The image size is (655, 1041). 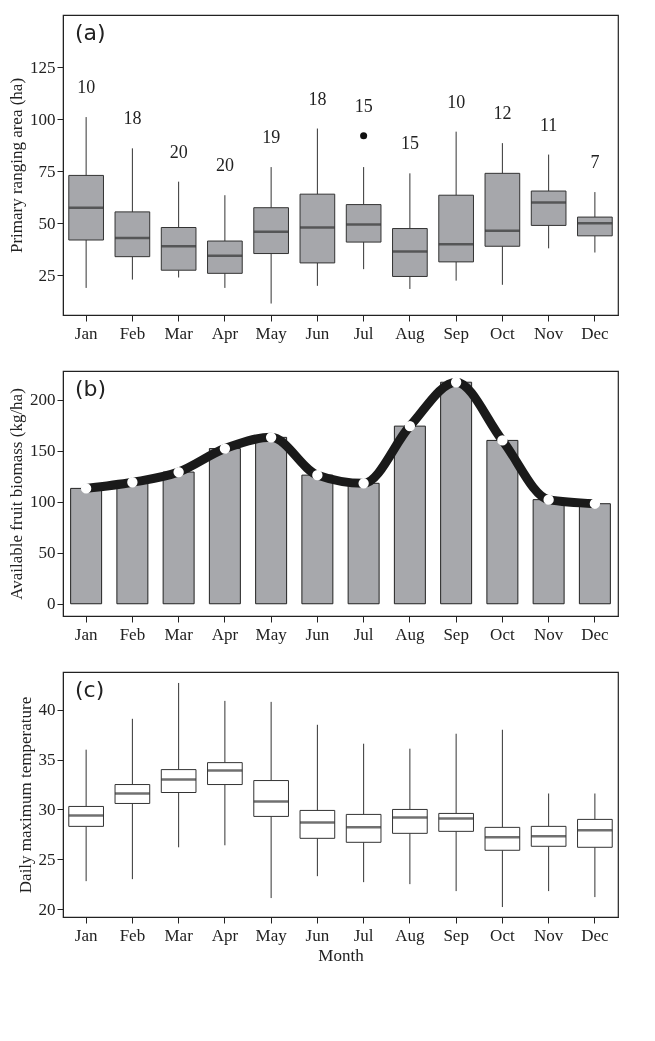 What do you see at coordinates (43, 67) in the screenshot?
I see `y-tick-label: 125` at bounding box center [43, 67].